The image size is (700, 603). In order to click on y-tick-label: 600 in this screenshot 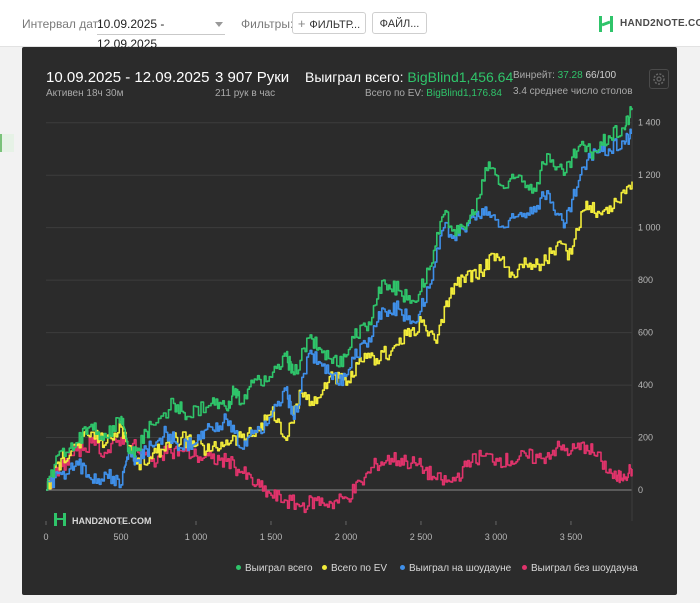, I will do `click(645, 333)`.